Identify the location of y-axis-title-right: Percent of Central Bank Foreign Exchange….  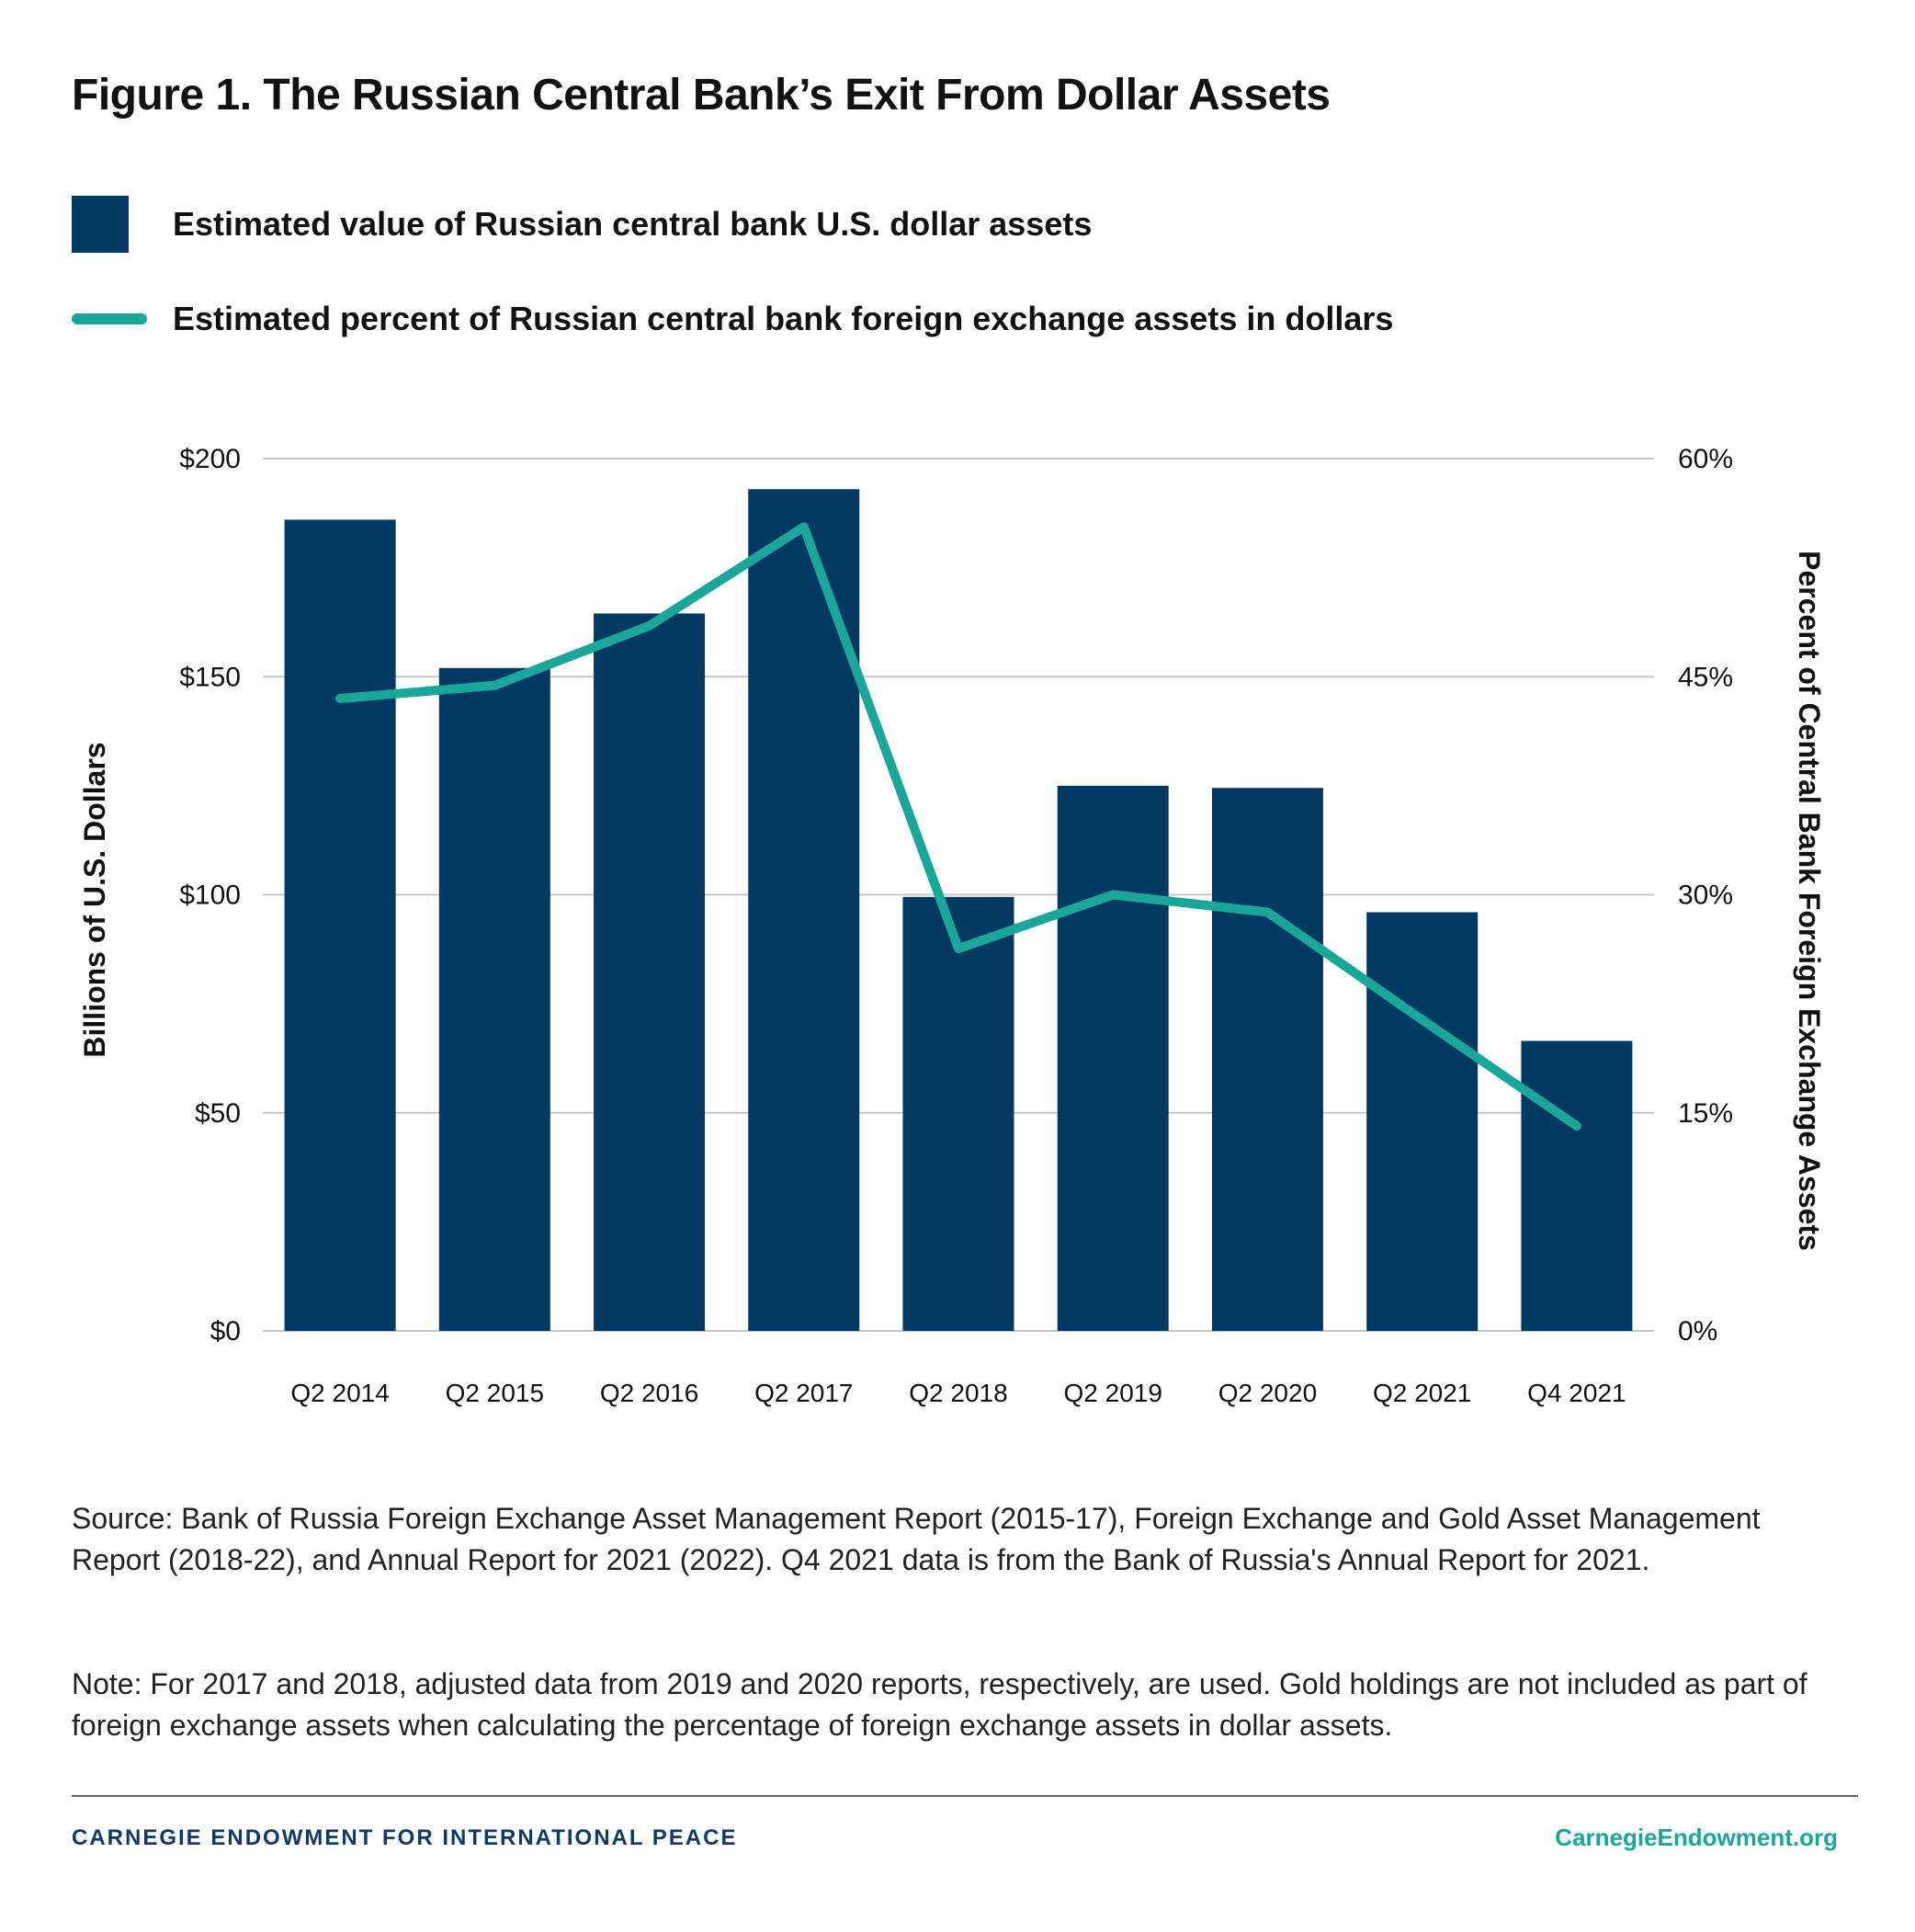
(1809, 901).